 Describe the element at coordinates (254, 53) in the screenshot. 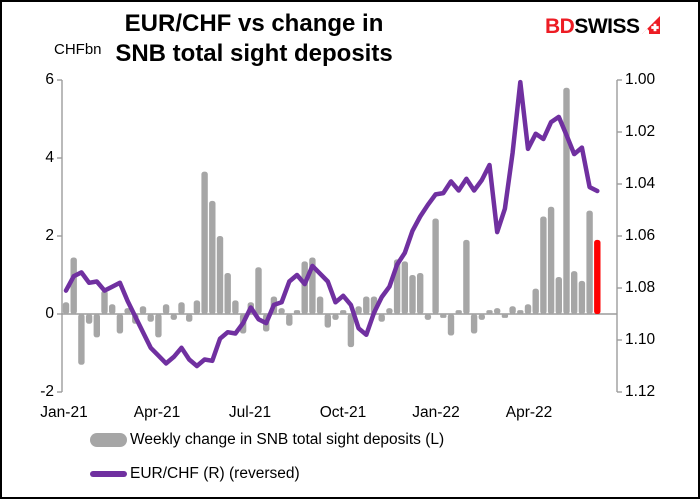

I see `chart-title-line2: SNB total sight deposits` at that location.